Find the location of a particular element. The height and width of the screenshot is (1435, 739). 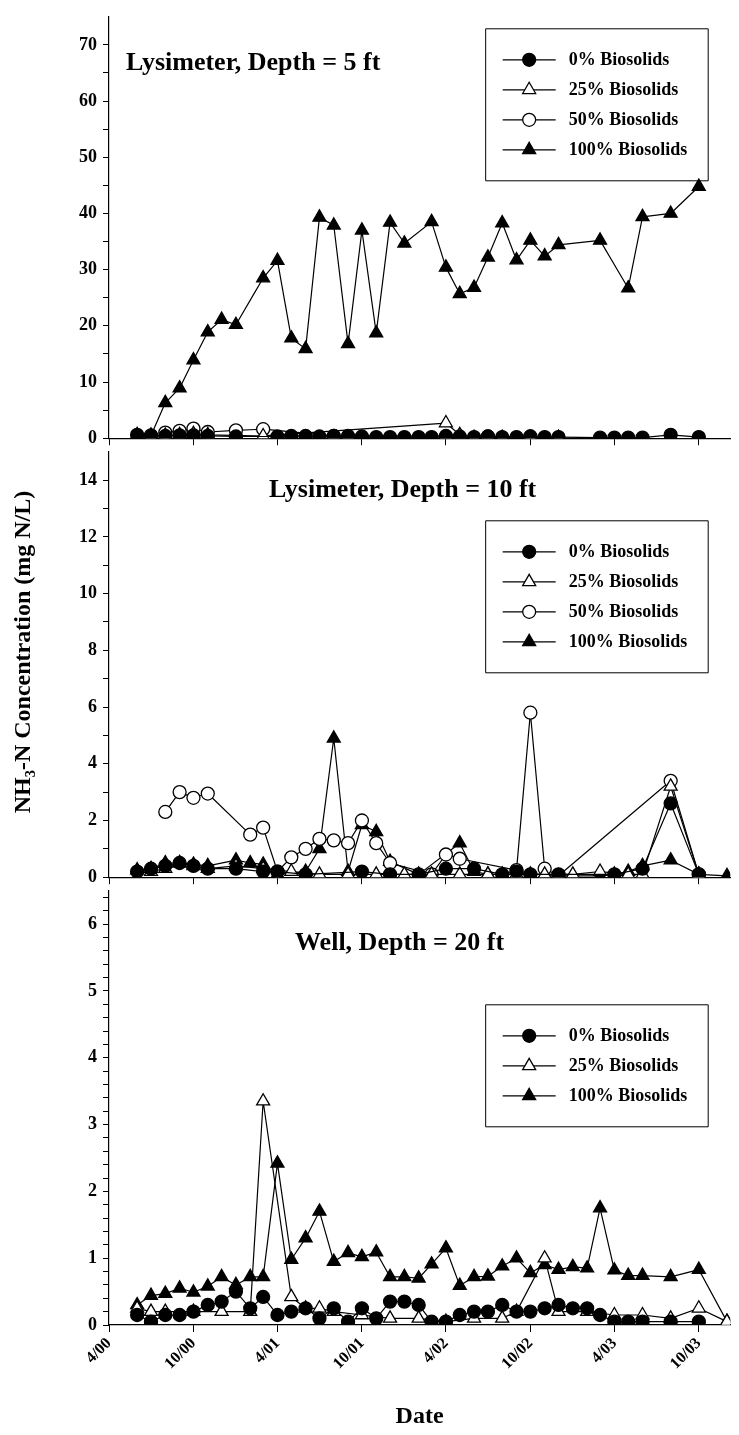

x-tick-label: 4/03 is located at coordinates (603, 1349).